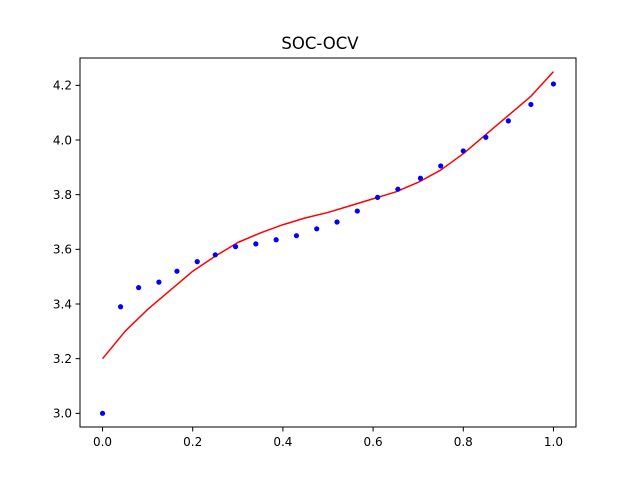 Image resolution: width=640 pixels, height=480 pixels. I want to click on y-tick-label: 3.6, so click(62, 250).